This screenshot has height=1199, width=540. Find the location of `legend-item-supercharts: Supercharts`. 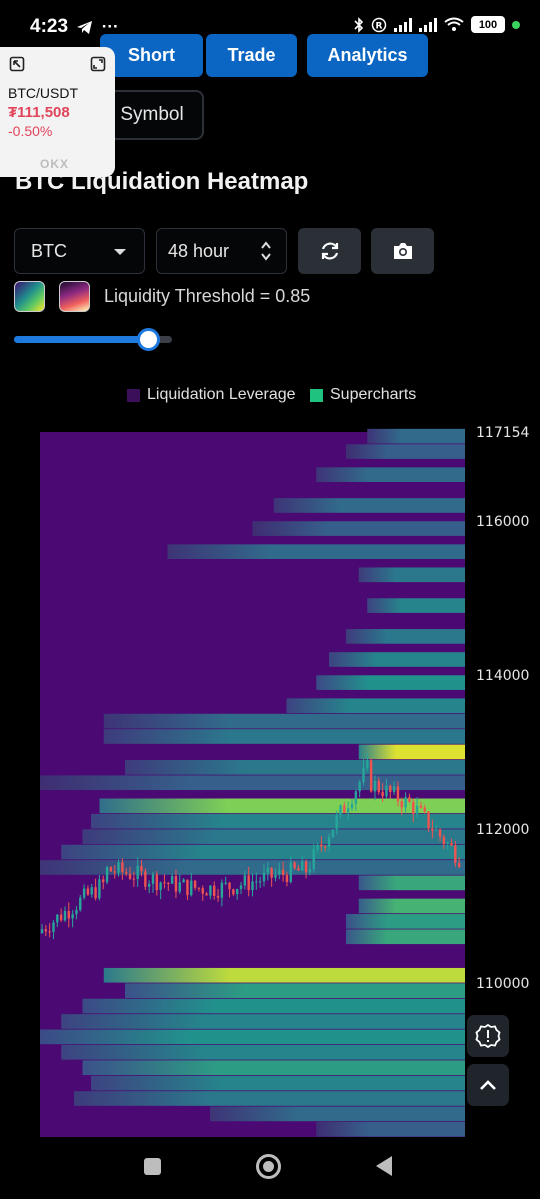

legend-item-supercharts: Supercharts is located at coordinates (363, 395).